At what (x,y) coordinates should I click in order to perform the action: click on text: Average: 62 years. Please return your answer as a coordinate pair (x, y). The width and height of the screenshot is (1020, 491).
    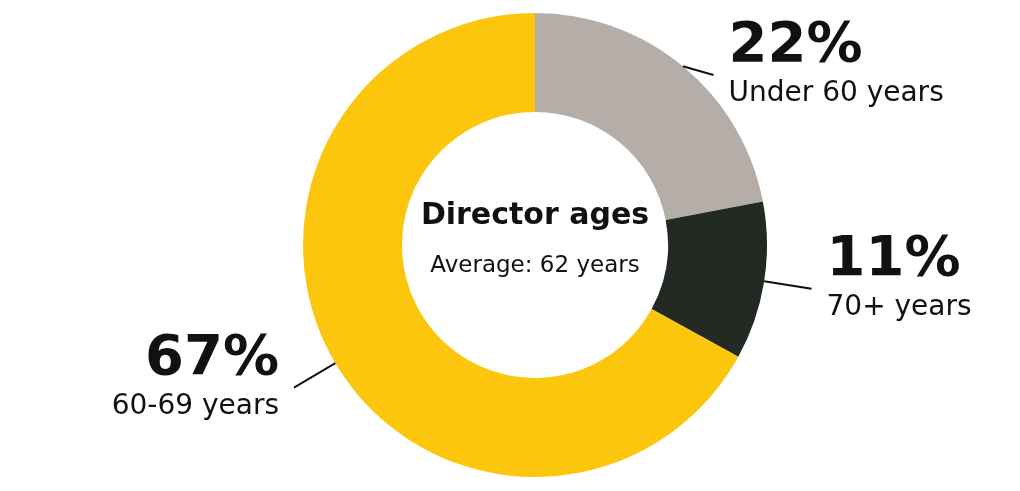
    Looking at the image, I should click on (535, 264).